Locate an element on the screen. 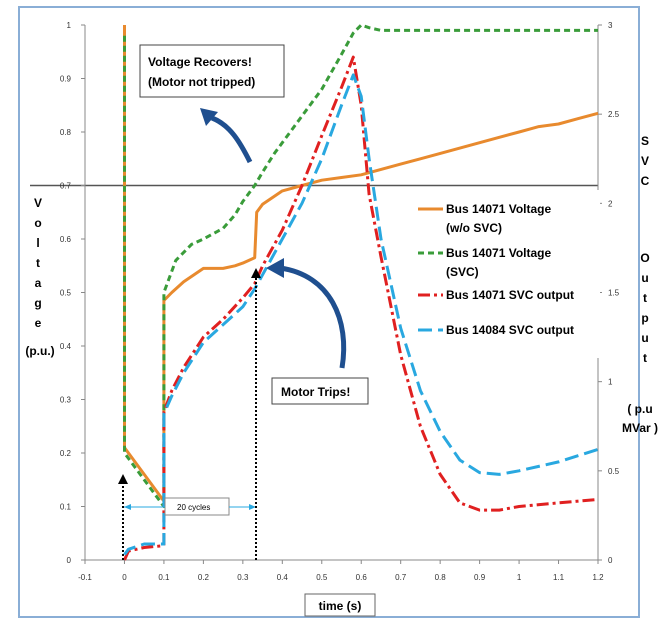 The width and height of the screenshot is (663, 625). y-left-tick-label: 0.2 is located at coordinates (66, 453).